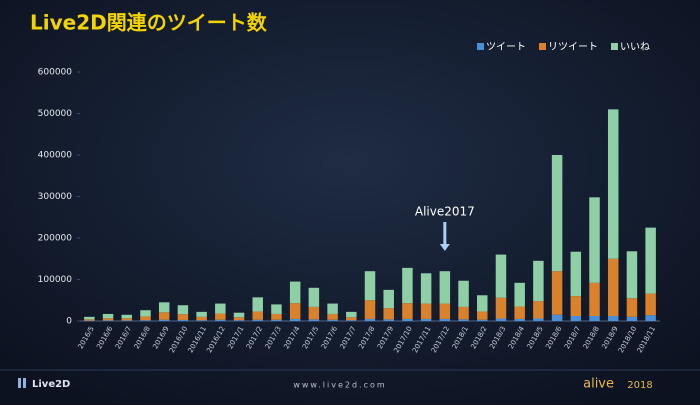  Describe the element at coordinates (598, 384) in the screenshot. I see `footer-event: alive` at that location.